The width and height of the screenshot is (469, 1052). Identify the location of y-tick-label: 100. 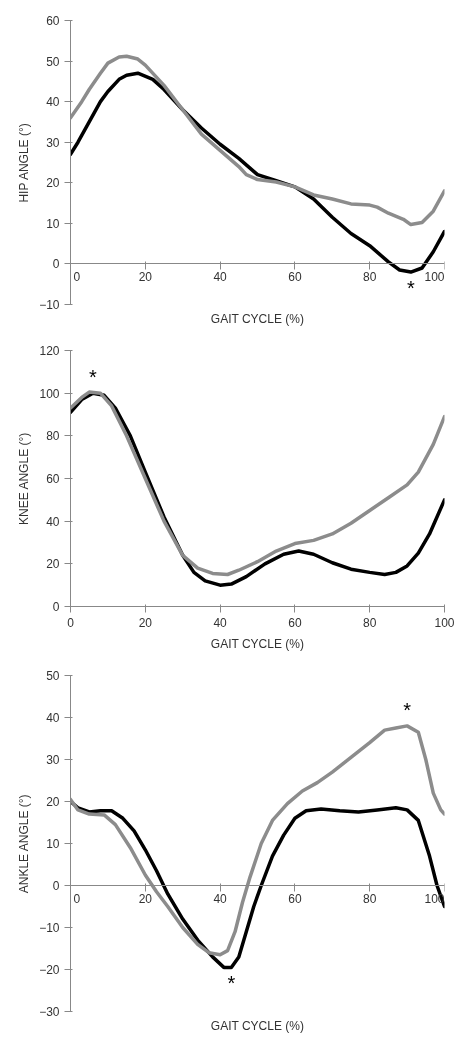
(49, 393).